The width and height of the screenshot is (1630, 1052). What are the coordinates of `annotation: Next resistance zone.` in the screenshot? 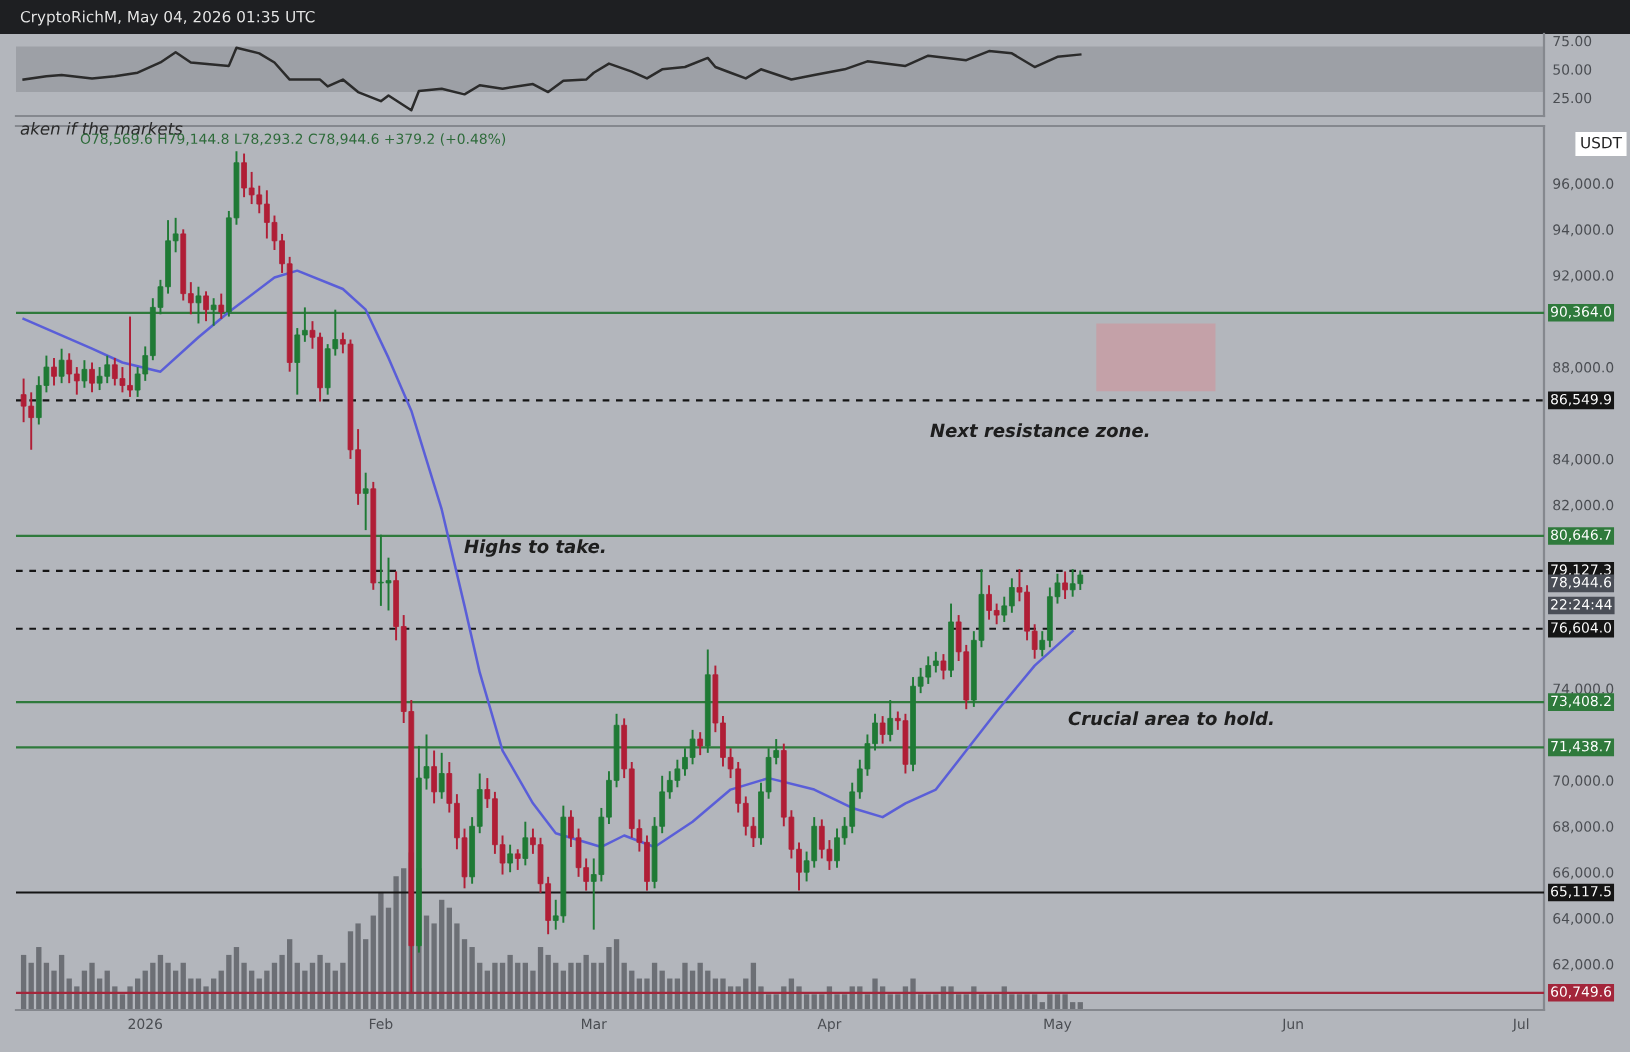 It's located at (1039, 430).